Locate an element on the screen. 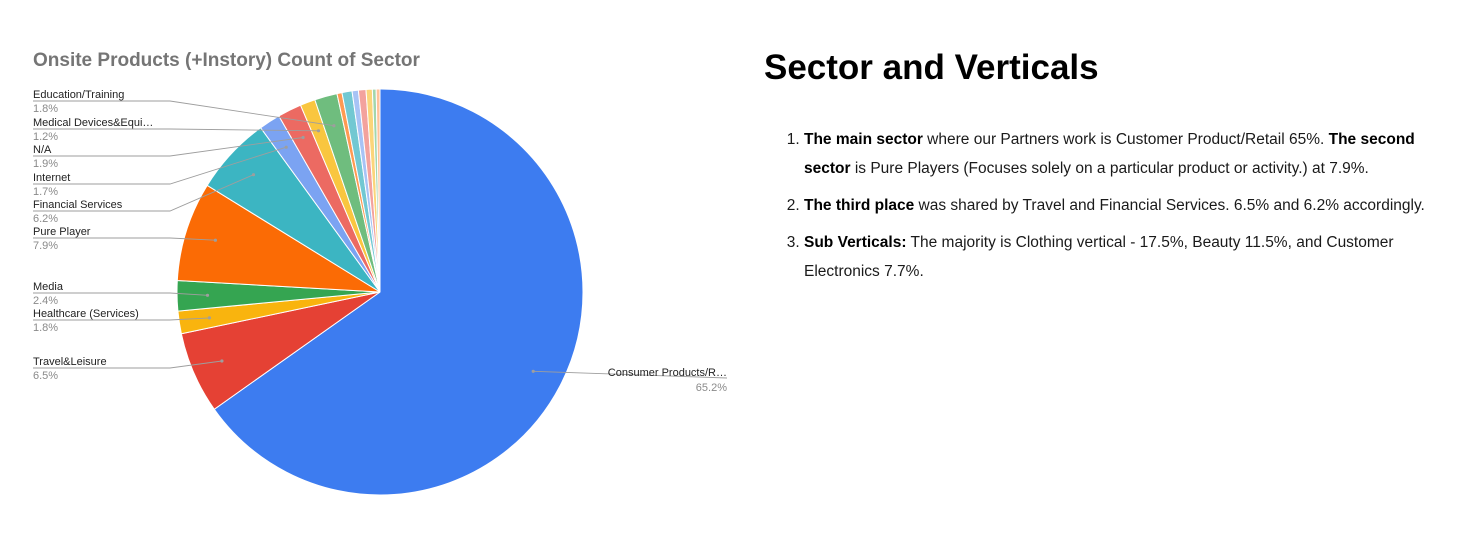  slice-label: Travel&Leisure is located at coordinates (70, 362).